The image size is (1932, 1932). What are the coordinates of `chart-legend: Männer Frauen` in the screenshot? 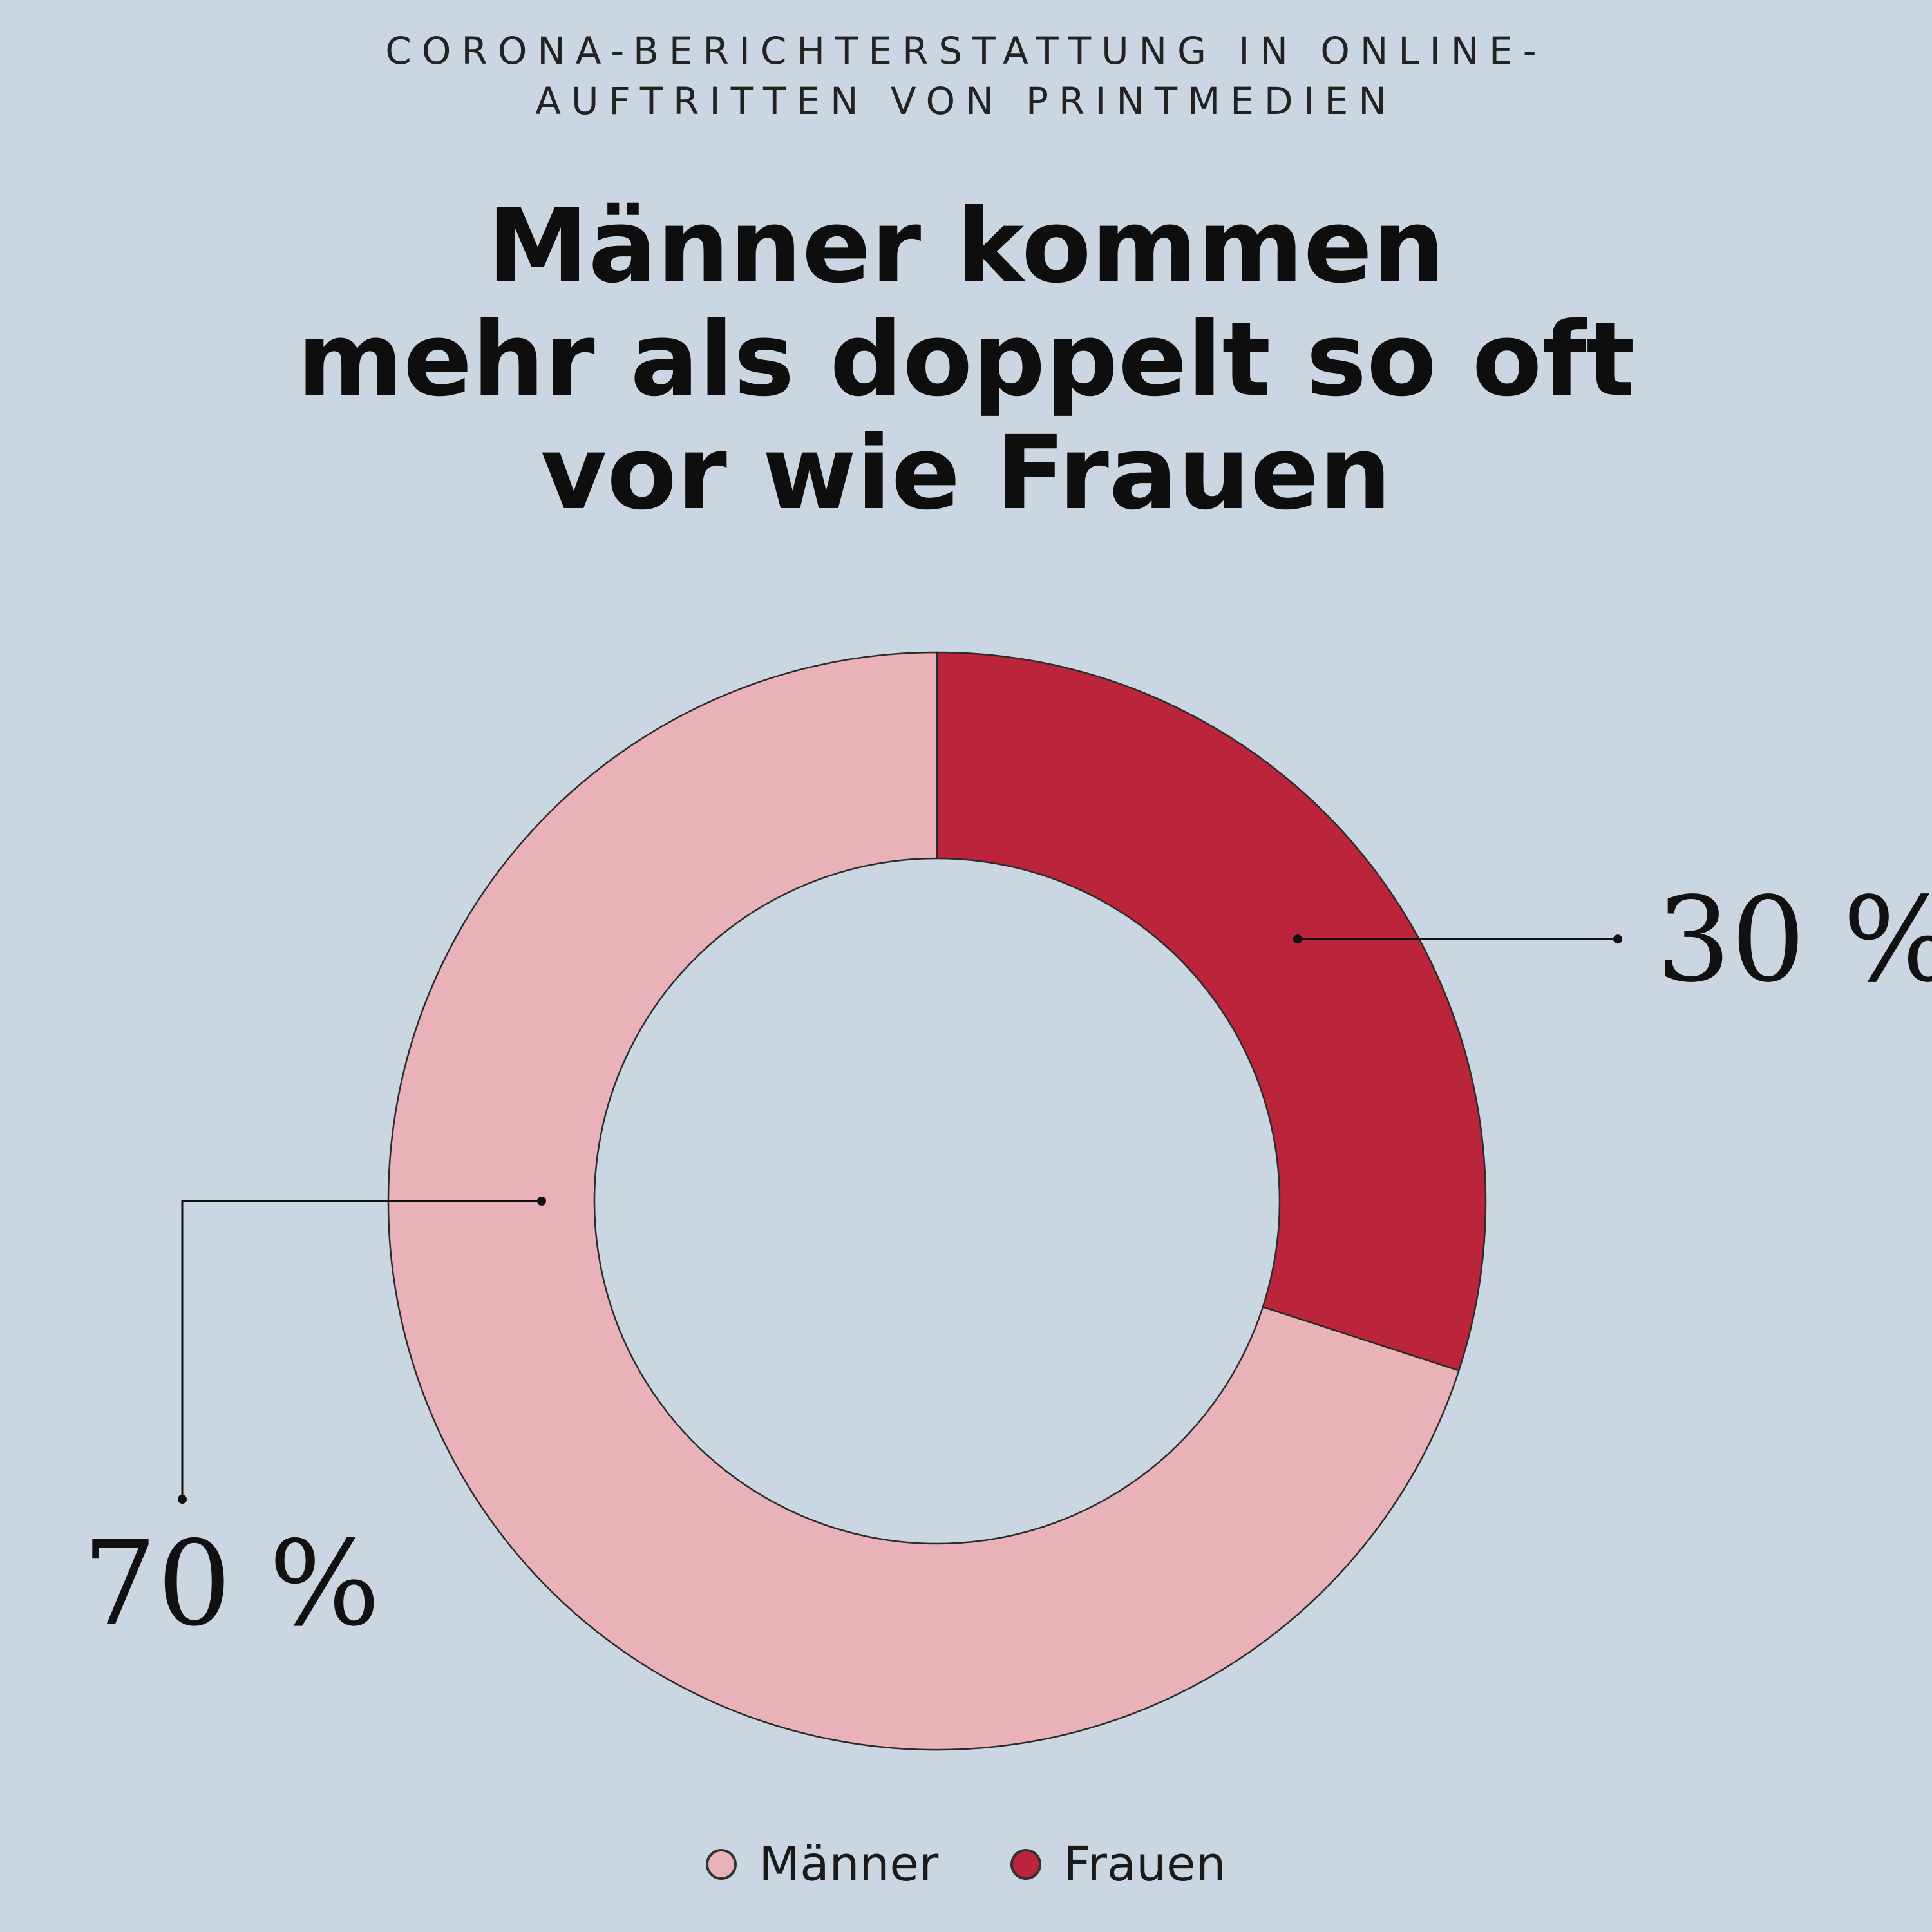 It's located at (966, 1865).